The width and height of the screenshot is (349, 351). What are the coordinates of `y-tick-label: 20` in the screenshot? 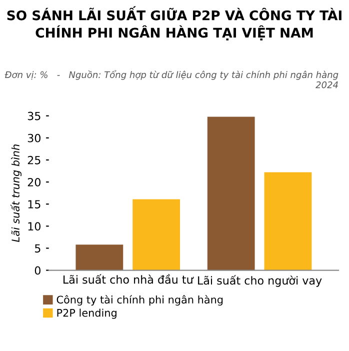 It's located at (34, 182).